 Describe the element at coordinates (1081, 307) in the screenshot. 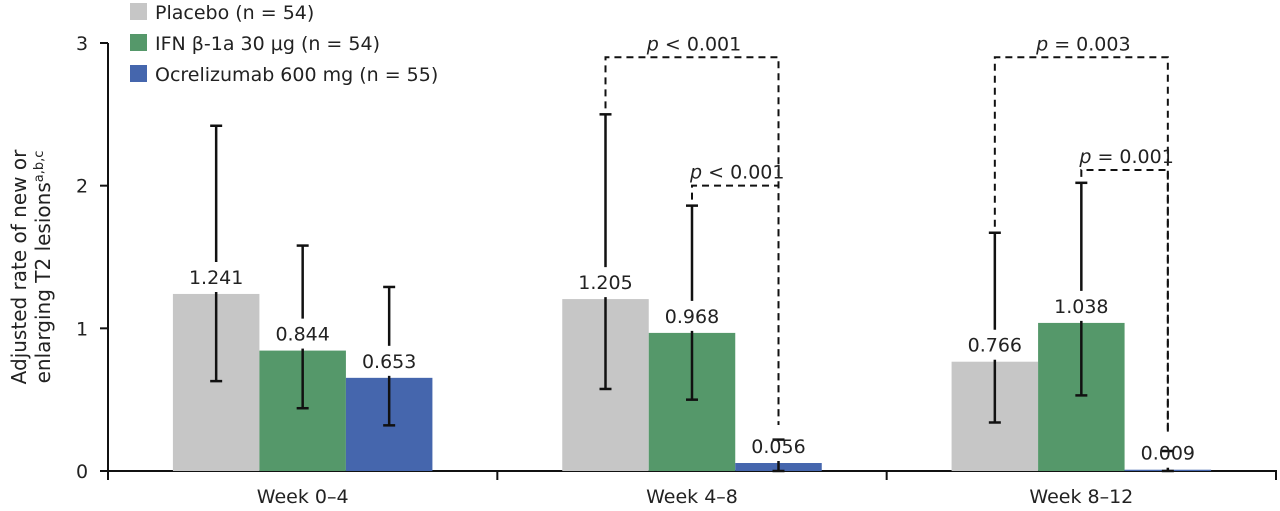

I see `value-label: 1.038` at that location.